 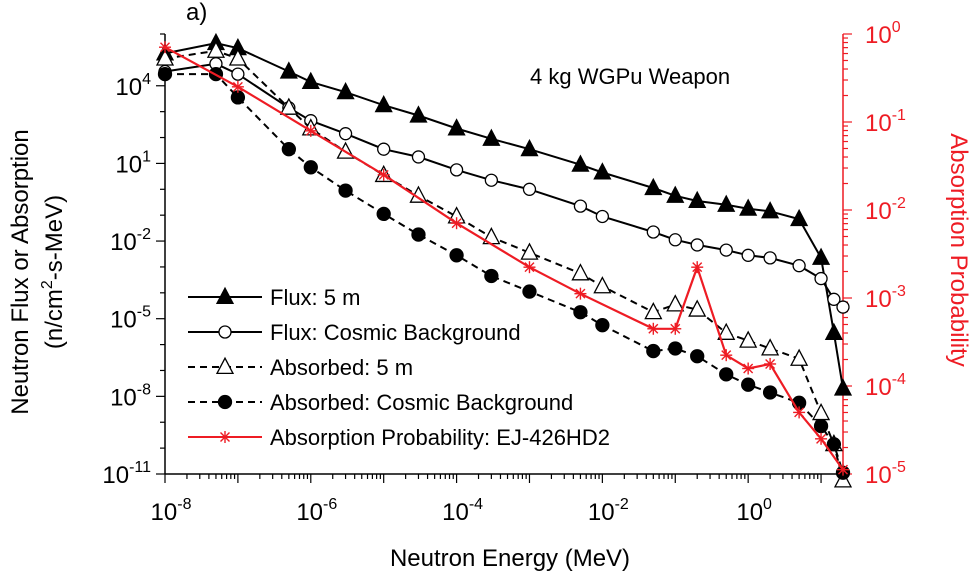 I want to click on y2-tick-label: 10⁰, so click(x=883, y=34).